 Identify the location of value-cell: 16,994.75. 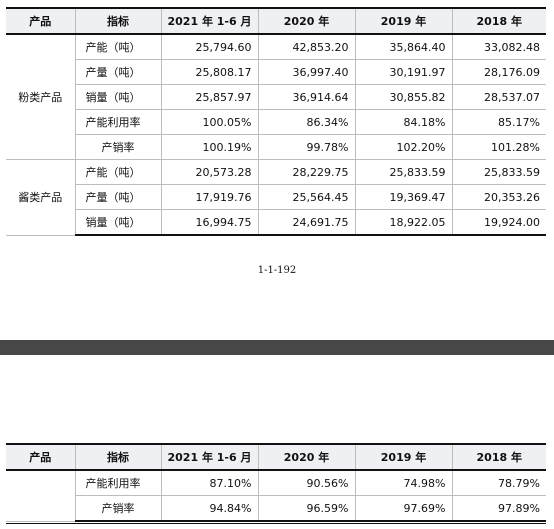
(209, 222).